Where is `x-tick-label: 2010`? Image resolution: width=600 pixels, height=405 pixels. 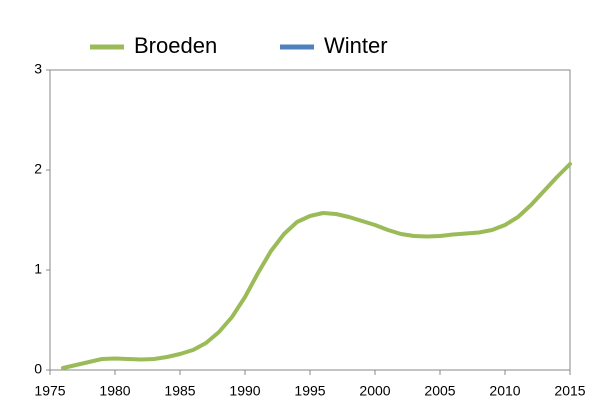 x-tick-label: 2010 is located at coordinates (504, 391).